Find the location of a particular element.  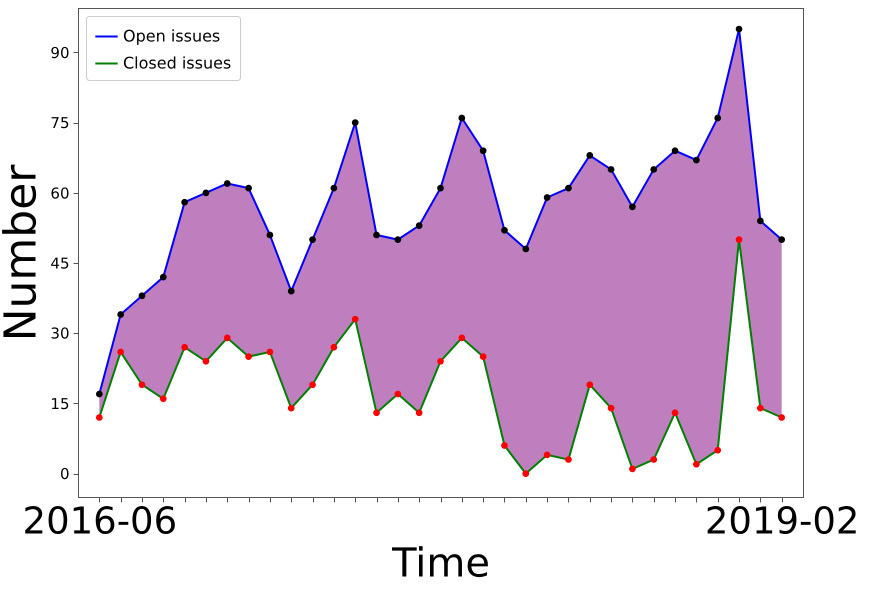

legend-label: Closed issues is located at coordinates (177, 63).